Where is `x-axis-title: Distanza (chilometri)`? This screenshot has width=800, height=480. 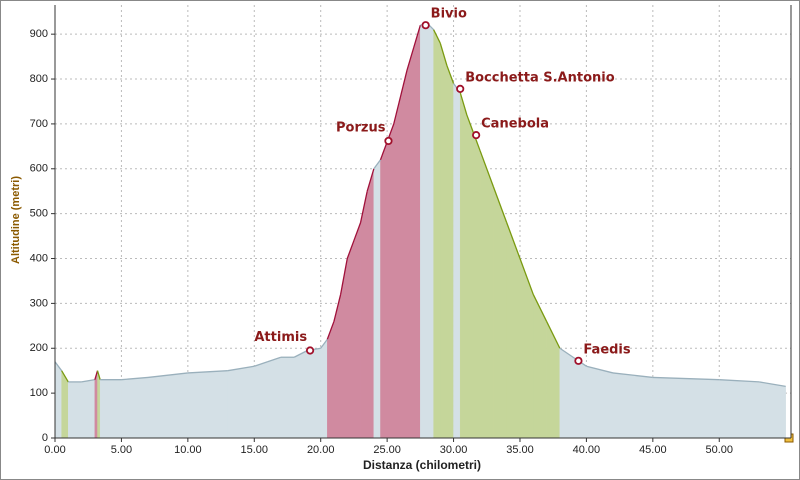
x-axis-title: Distanza (chilometri) is located at coordinates (422, 465).